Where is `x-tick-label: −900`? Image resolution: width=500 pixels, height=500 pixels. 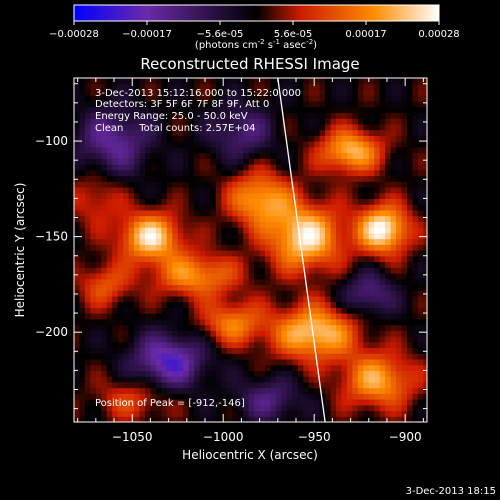 x-tick-label: −900 is located at coordinates (405, 437).